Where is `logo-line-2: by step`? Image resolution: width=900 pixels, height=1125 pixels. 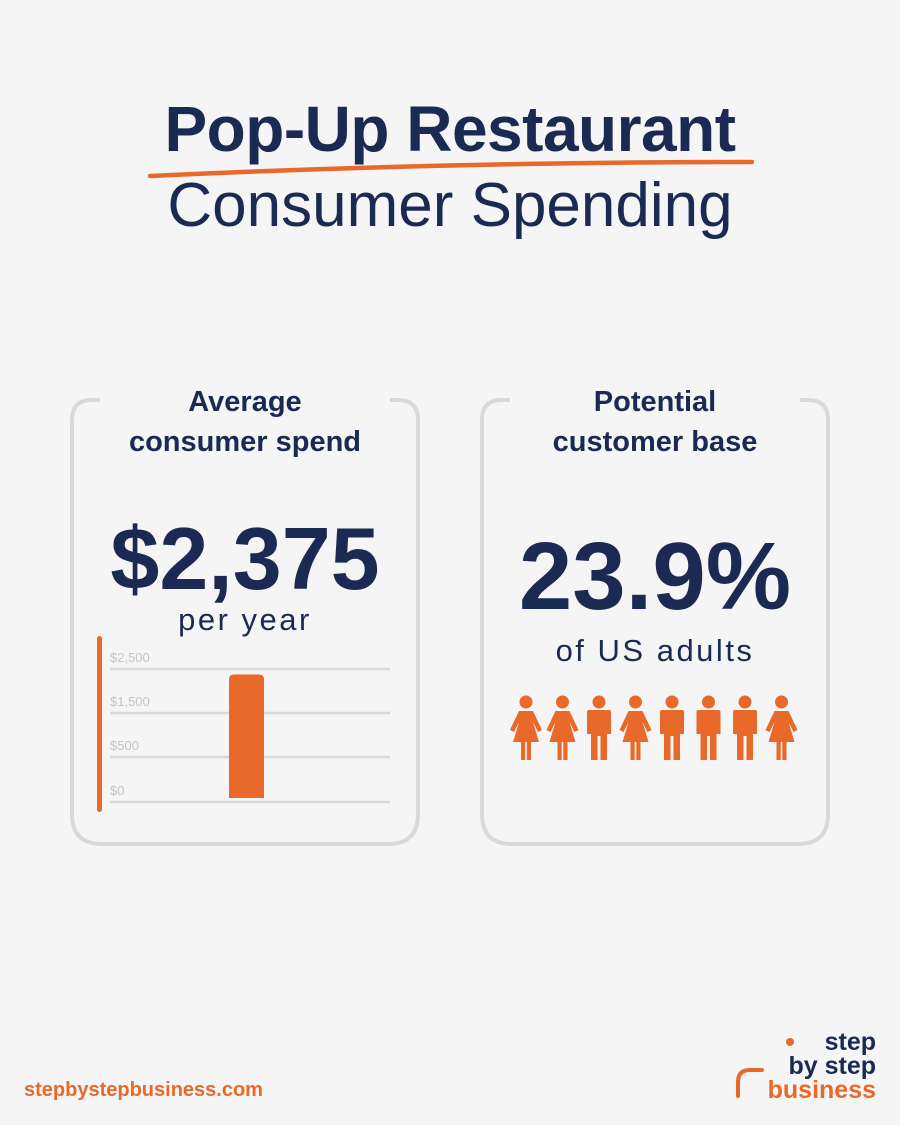 logo-line-2: by step is located at coordinates (832, 1066).